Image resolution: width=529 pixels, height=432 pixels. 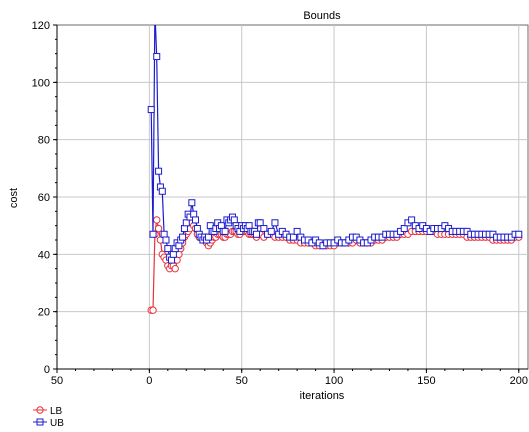 What do you see at coordinates (40, 410) in the screenshot?
I see `legend-marker-lb` at bounding box center [40, 410].